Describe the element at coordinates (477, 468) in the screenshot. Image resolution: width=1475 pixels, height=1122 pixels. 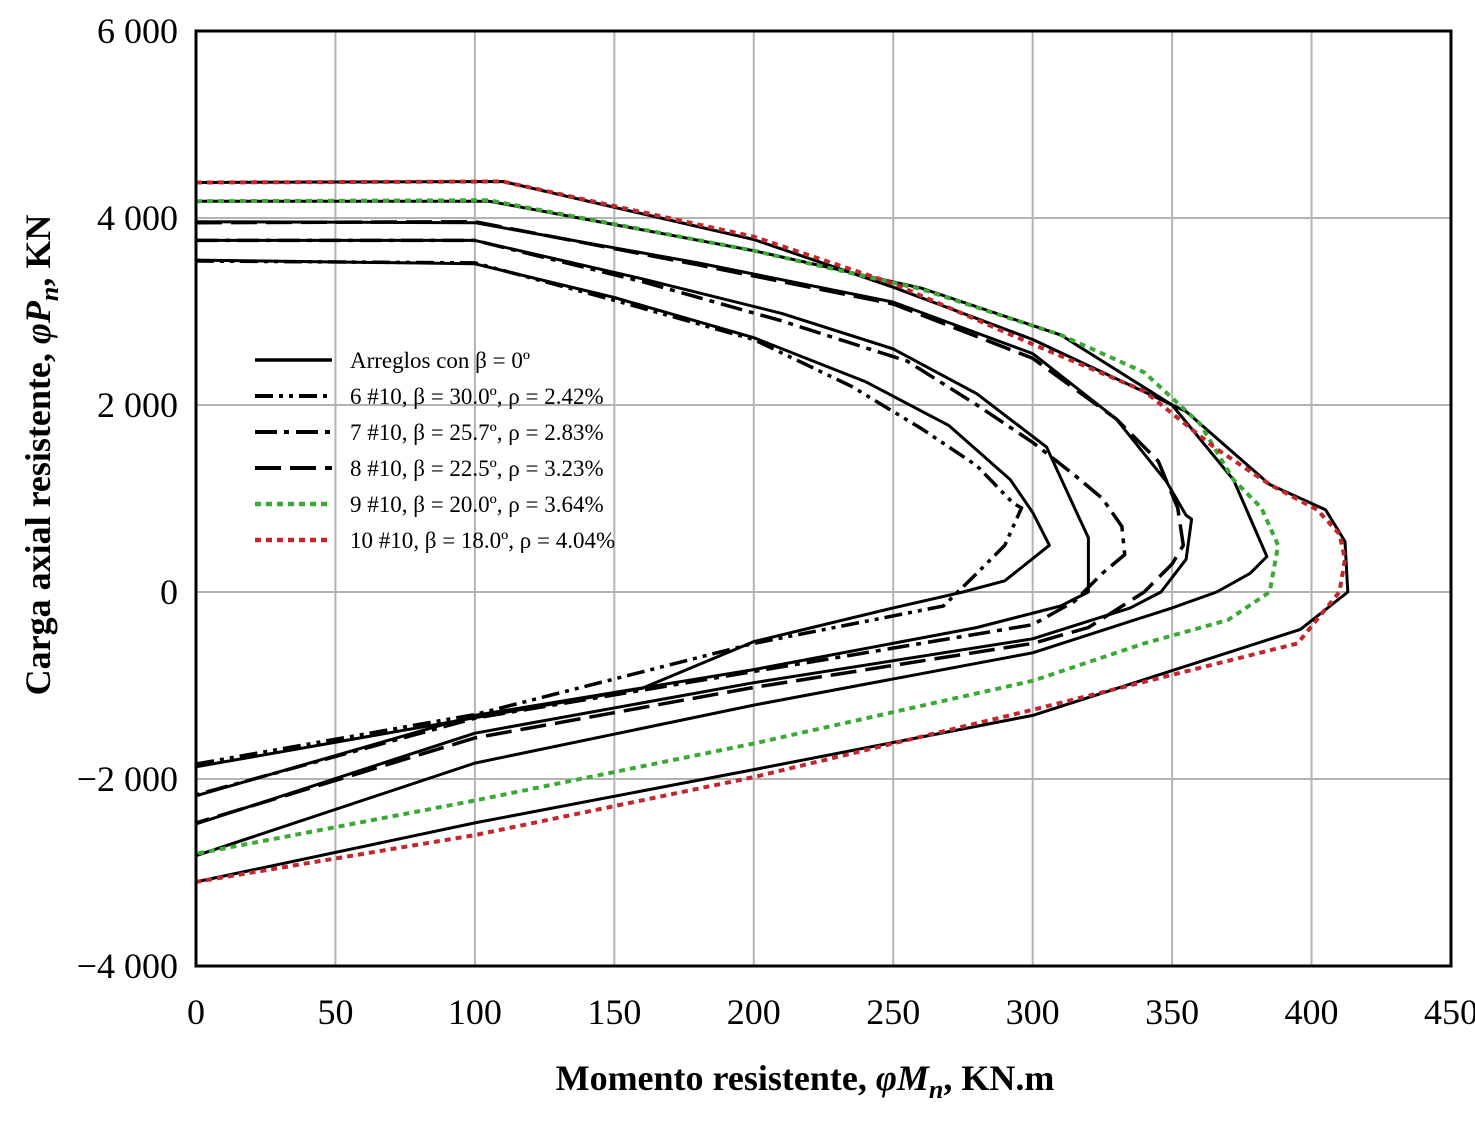
I see `legend-label: 8 #10, β = 22.5º, ρ = 3.23%` at that location.